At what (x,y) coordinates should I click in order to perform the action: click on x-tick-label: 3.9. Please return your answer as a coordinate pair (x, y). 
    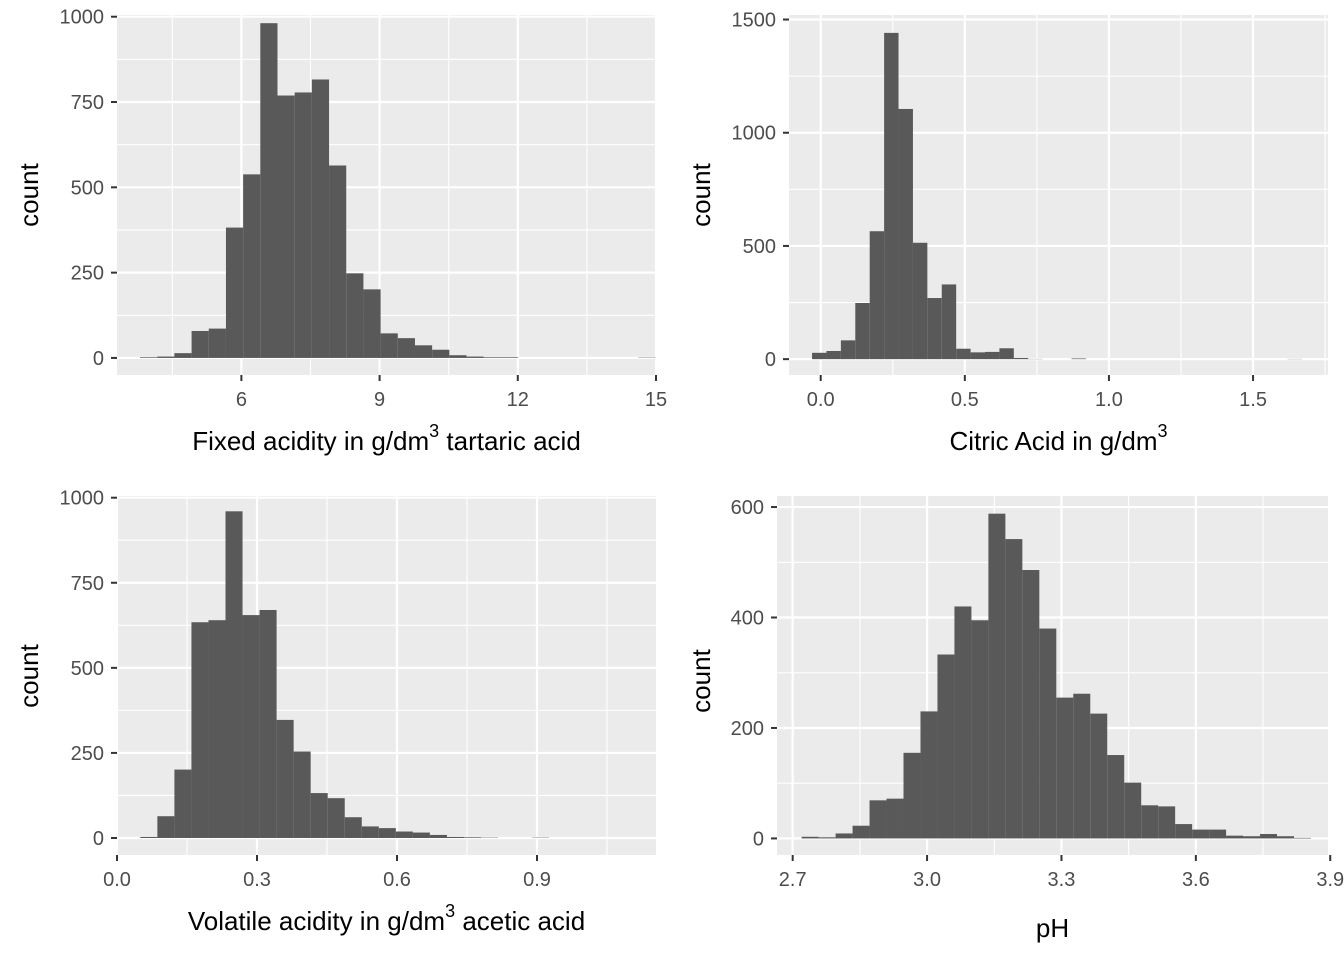
    Looking at the image, I should click on (1330, 880).